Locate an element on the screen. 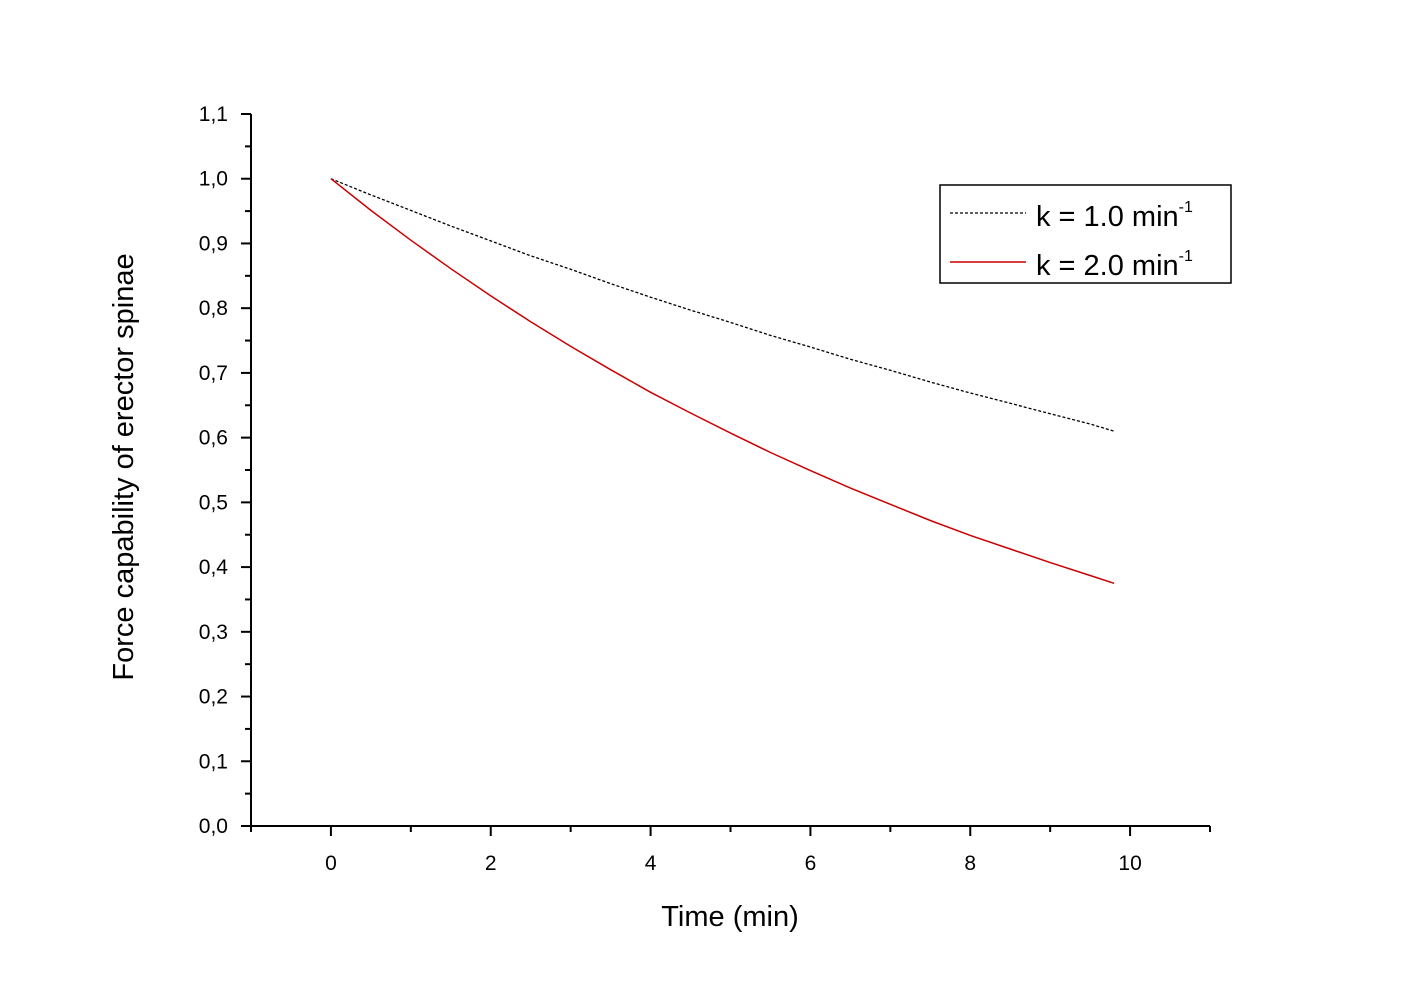  legend-label-1: k = 1.0 min-1 is located at coordinates (1114, 216).